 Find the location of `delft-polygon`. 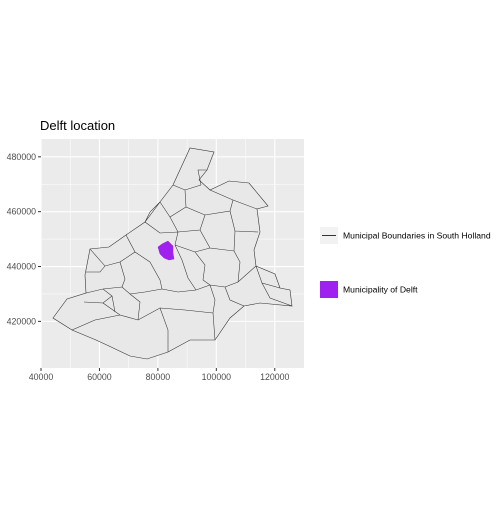

delft-polygon is located at coordinates (166, 250).